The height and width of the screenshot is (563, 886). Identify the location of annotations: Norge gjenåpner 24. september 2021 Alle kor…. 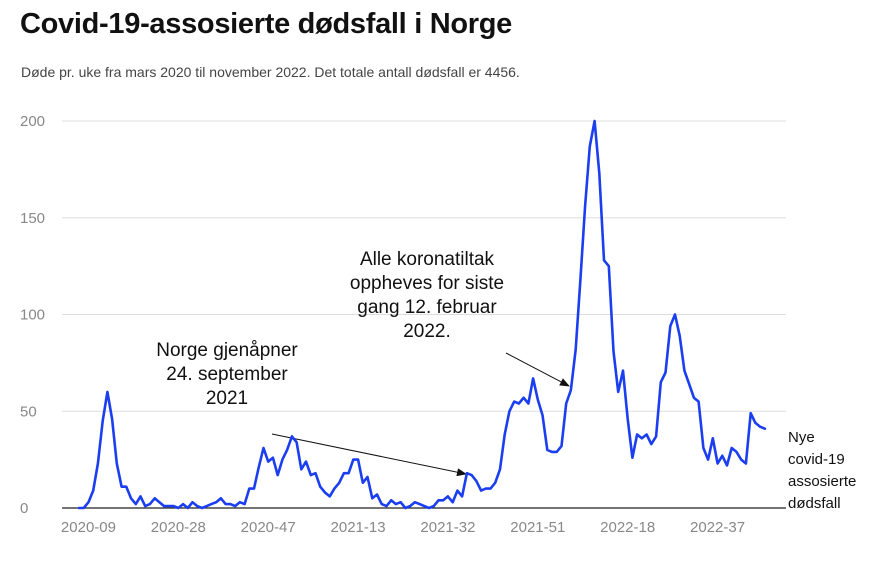
(330, 329).